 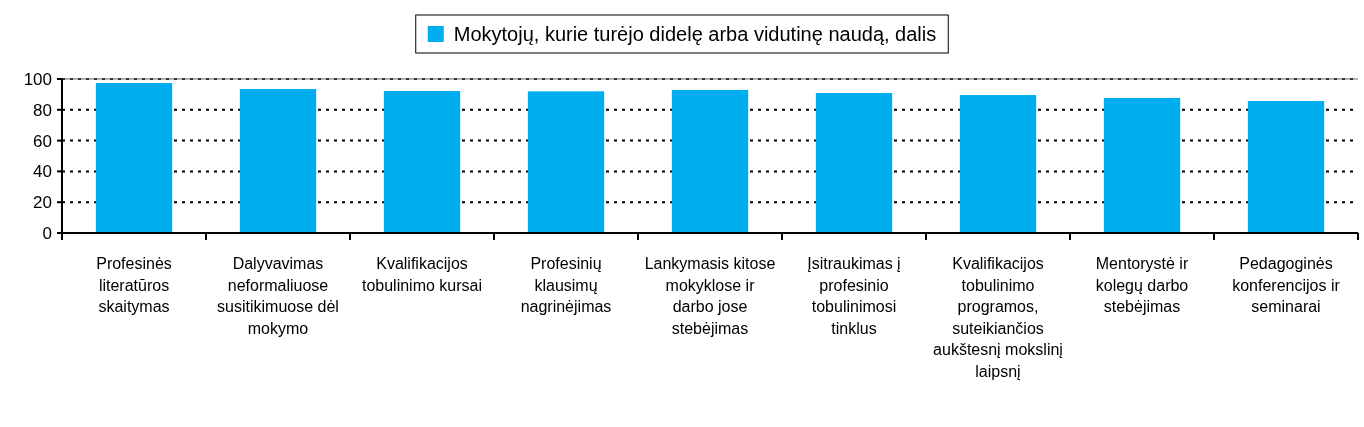 I want to click on x-tick-label: Lankymasis kitose mokyklose ir darbo jose stebėjimas, so click(x=710, y=296).